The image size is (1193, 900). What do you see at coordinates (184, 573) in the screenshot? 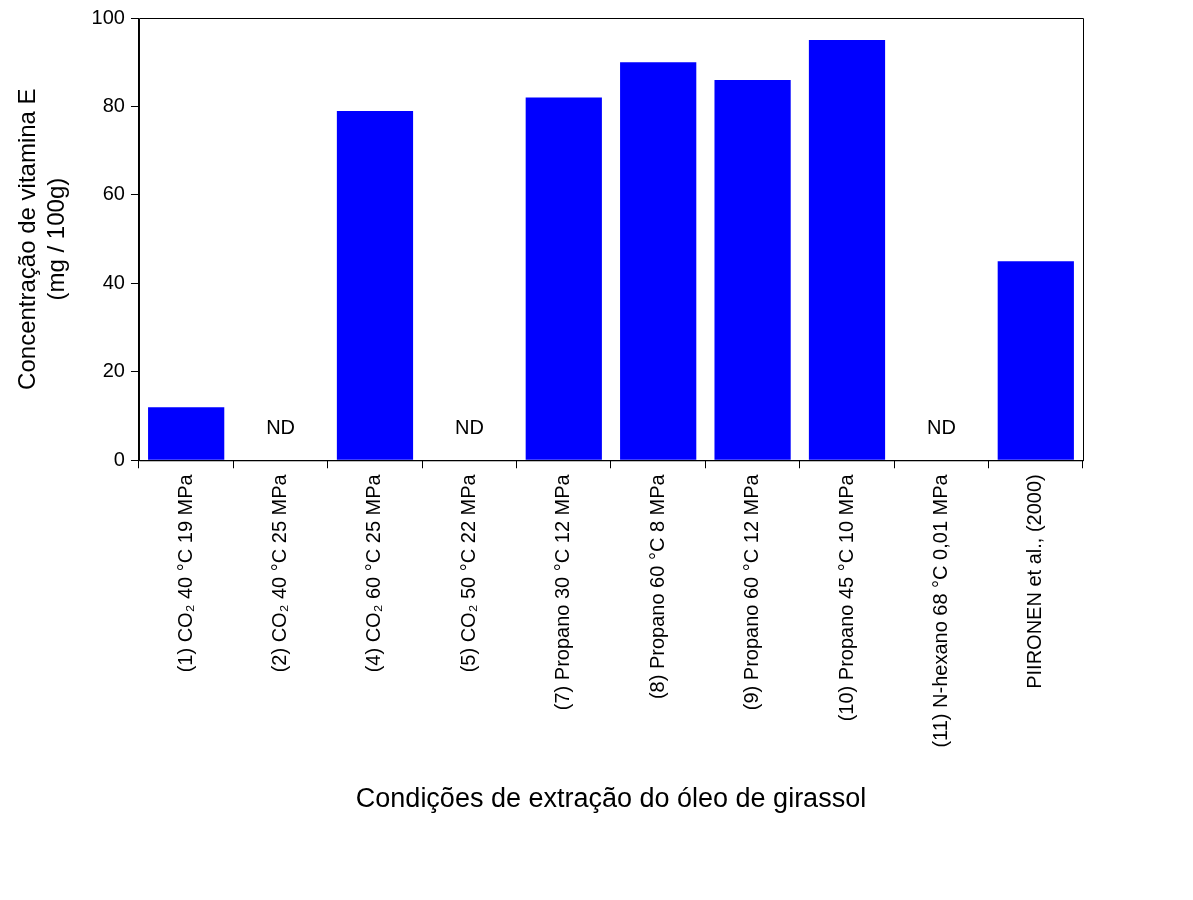
I see `x-tick-label: (1) CO₂ 40 °C 19 MPa` at bounding box center [184, 573].